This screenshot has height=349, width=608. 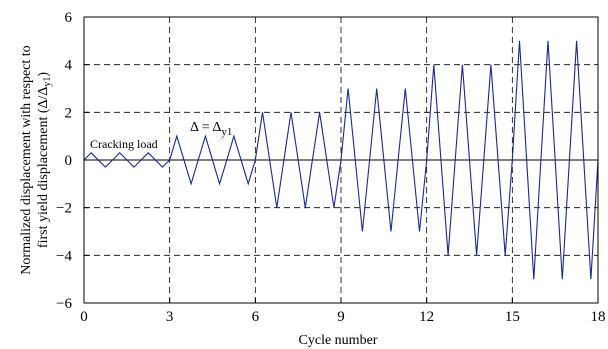 I want to click on x-tick-label: 18, so click(x=598, y=317).